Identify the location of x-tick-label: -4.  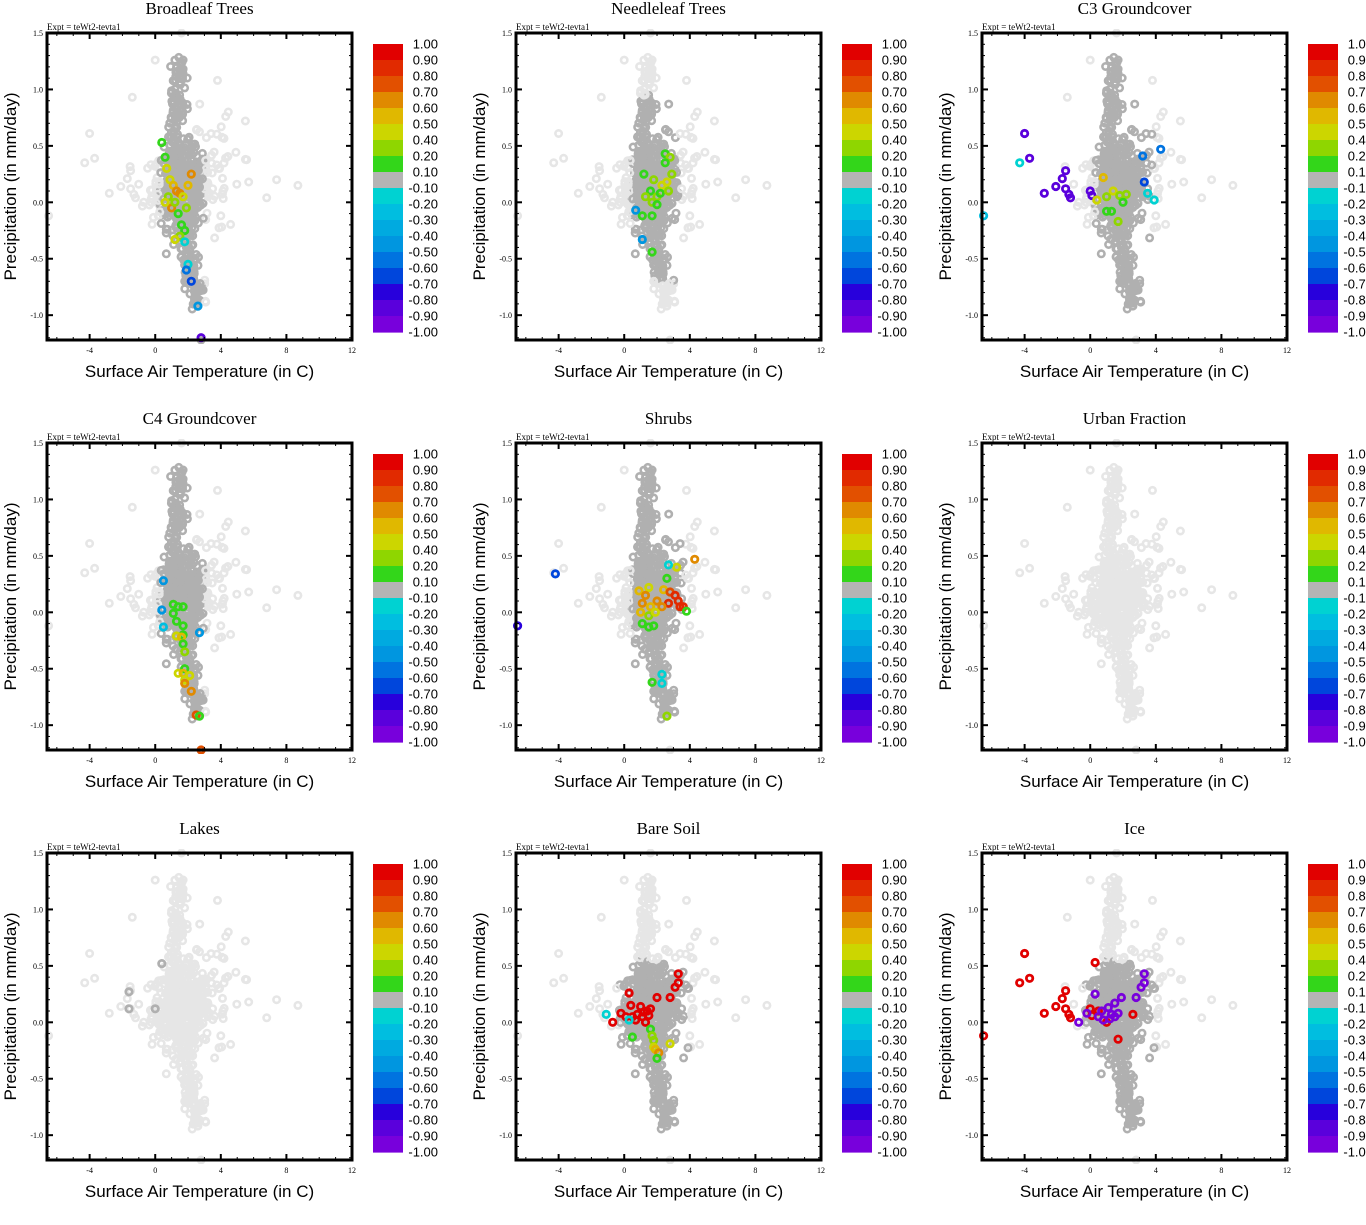
(89, 350).